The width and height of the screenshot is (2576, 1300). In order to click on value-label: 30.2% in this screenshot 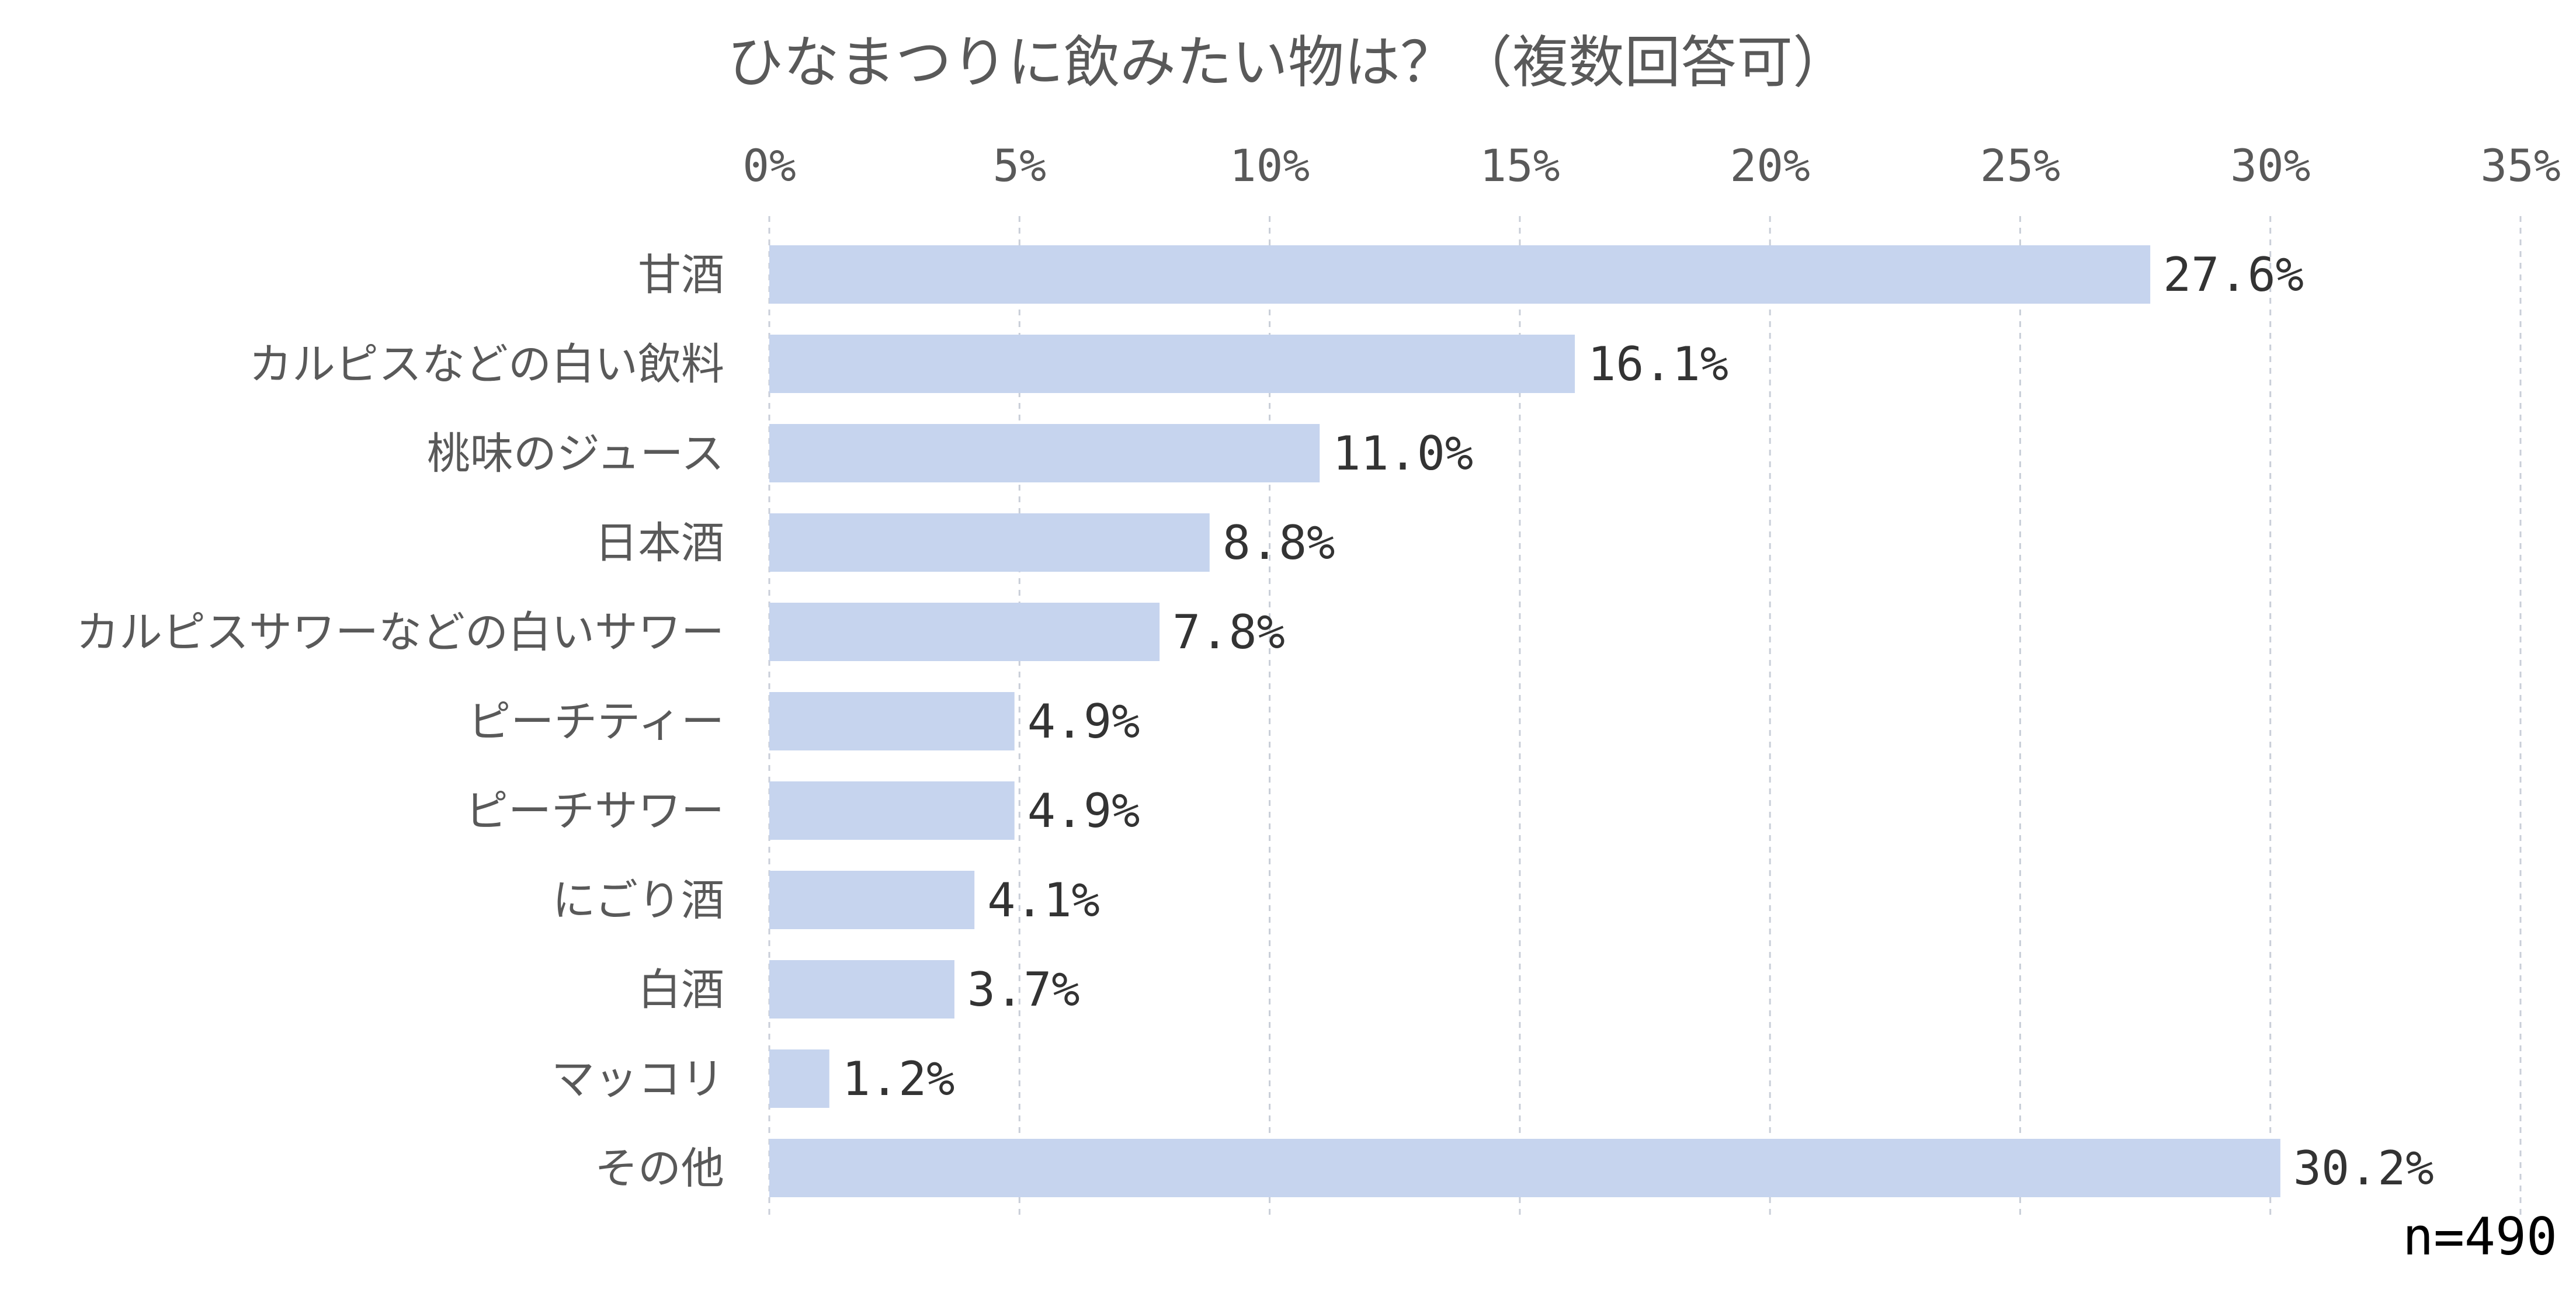, I will do `click(2363, 1168)`.